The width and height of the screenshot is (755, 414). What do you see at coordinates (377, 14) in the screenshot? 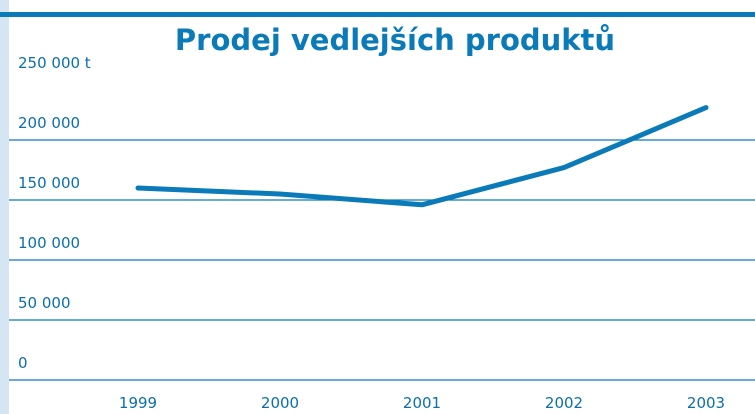
I see `top-bar` at bounding box center [377, 14].